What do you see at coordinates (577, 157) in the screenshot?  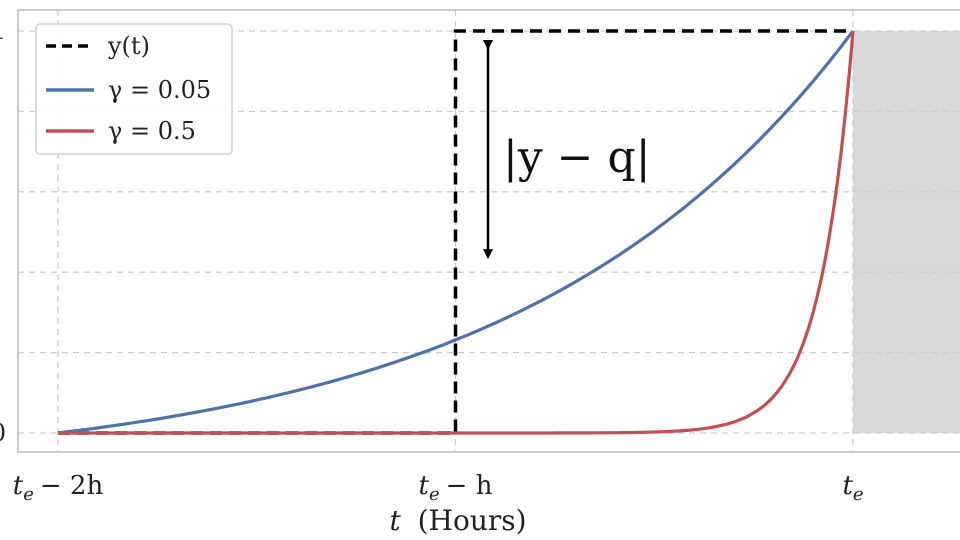 I see `annotation-label: |y − q|` at bounding box center [577, 157].